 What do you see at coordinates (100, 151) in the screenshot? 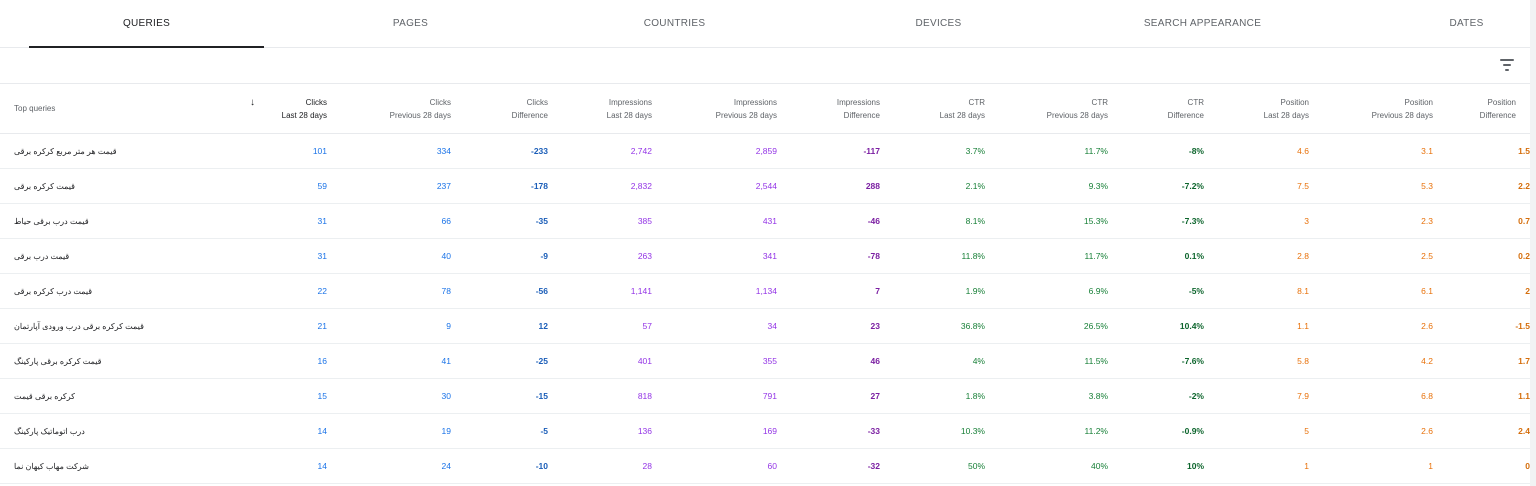
I see `query-cell: قیمت هر متر مربع کرکره برقی` at bounding box center [100, 151].